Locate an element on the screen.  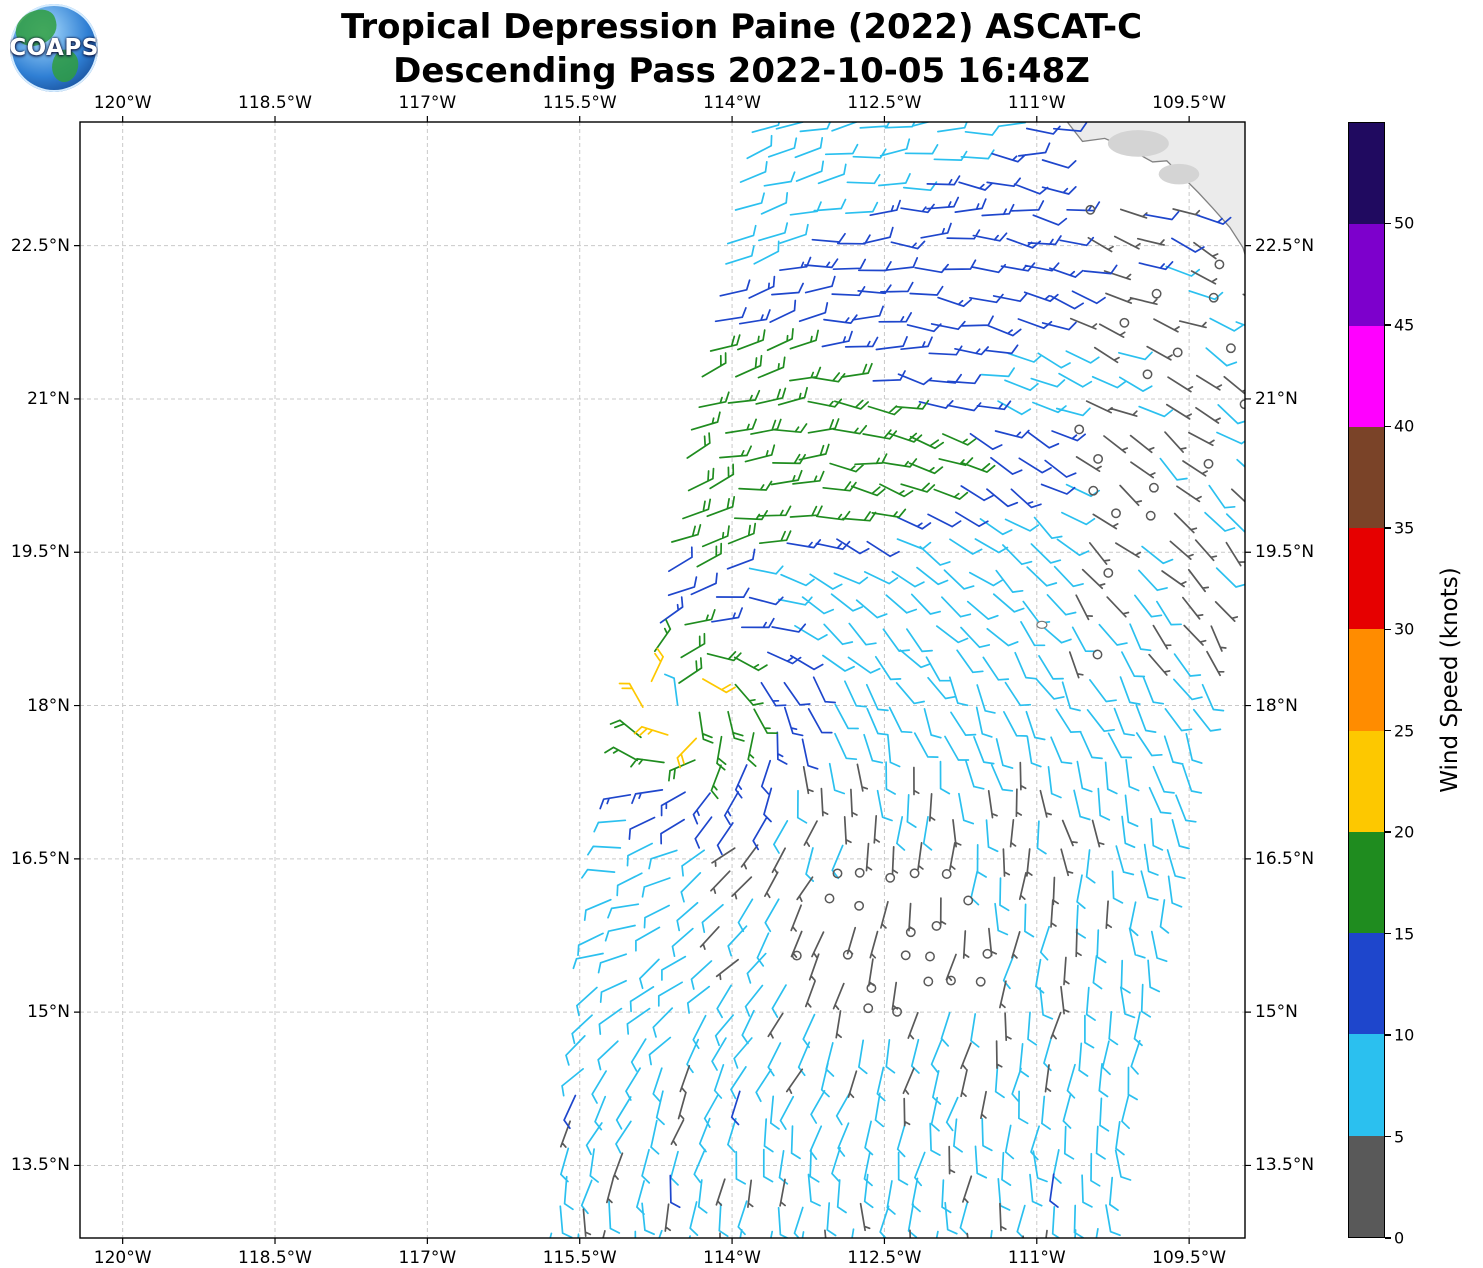
colorbar-label-wrap: Wind Speed (knots) is located at coordinates (1450, 680).